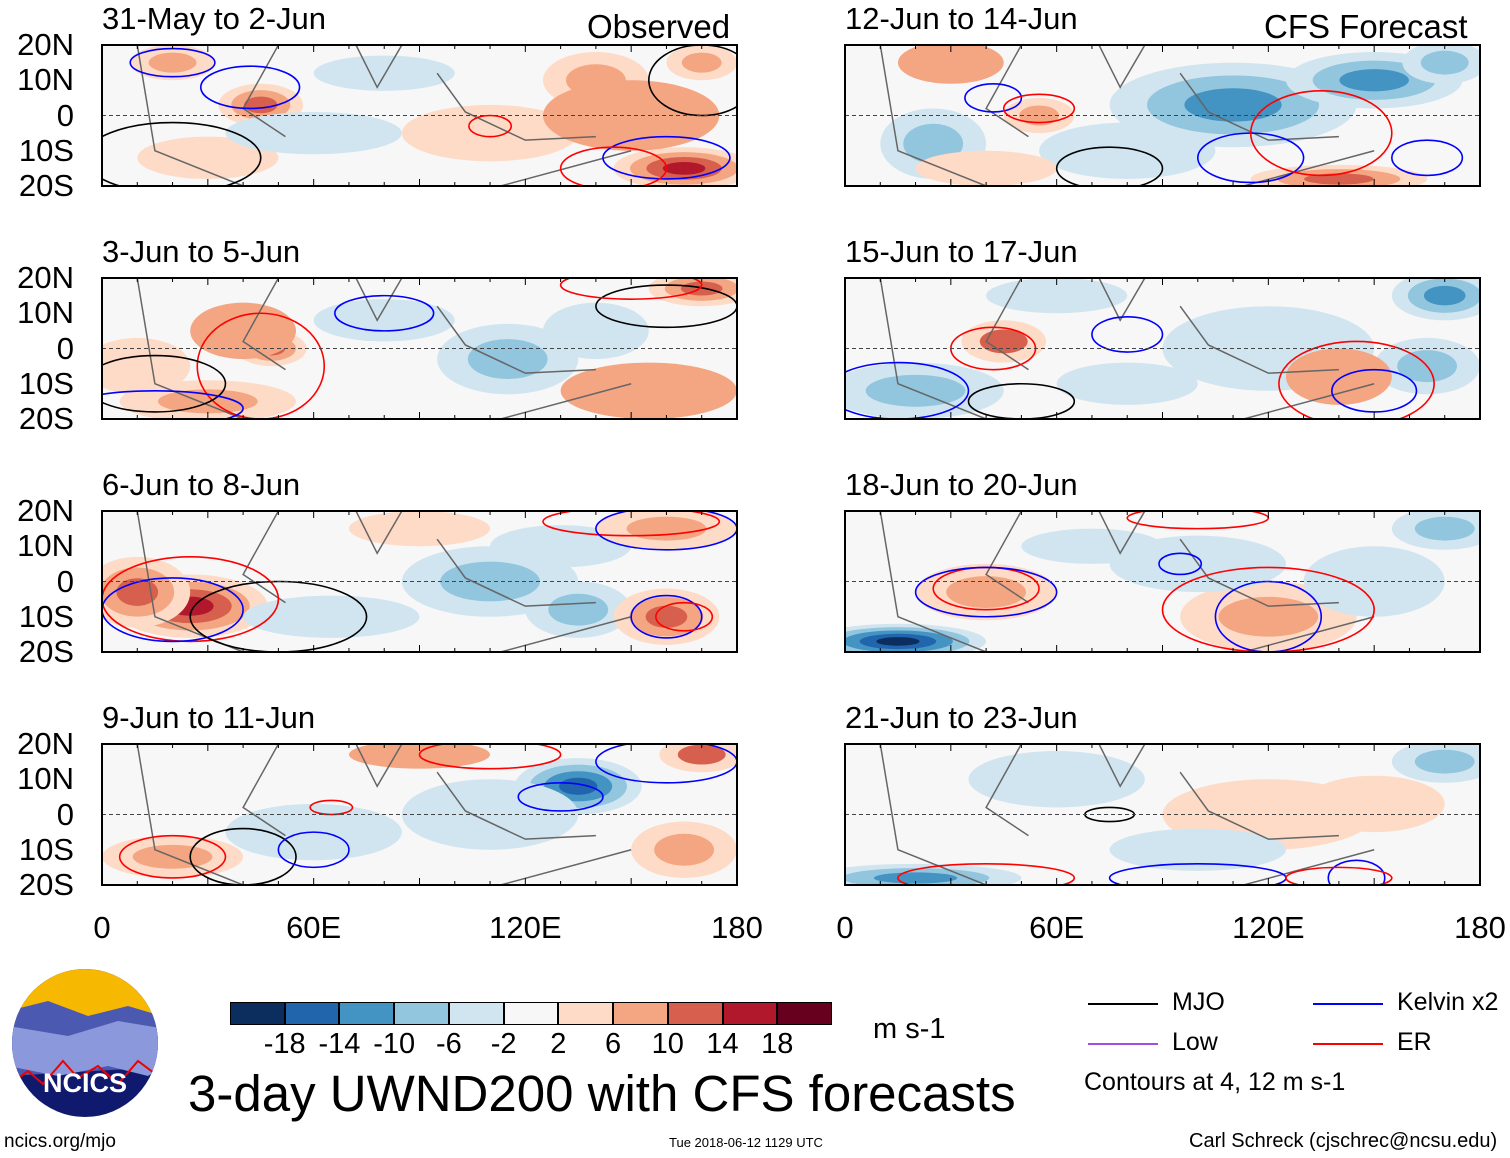 The image size is (1510, 1158). I want to click on colorbar-label: 14, so click(722, 1044).